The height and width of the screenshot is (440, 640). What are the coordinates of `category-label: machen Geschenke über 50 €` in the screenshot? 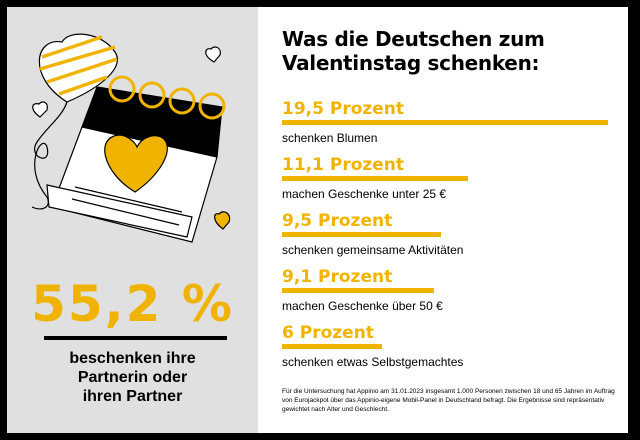 It's located at (362, 306).